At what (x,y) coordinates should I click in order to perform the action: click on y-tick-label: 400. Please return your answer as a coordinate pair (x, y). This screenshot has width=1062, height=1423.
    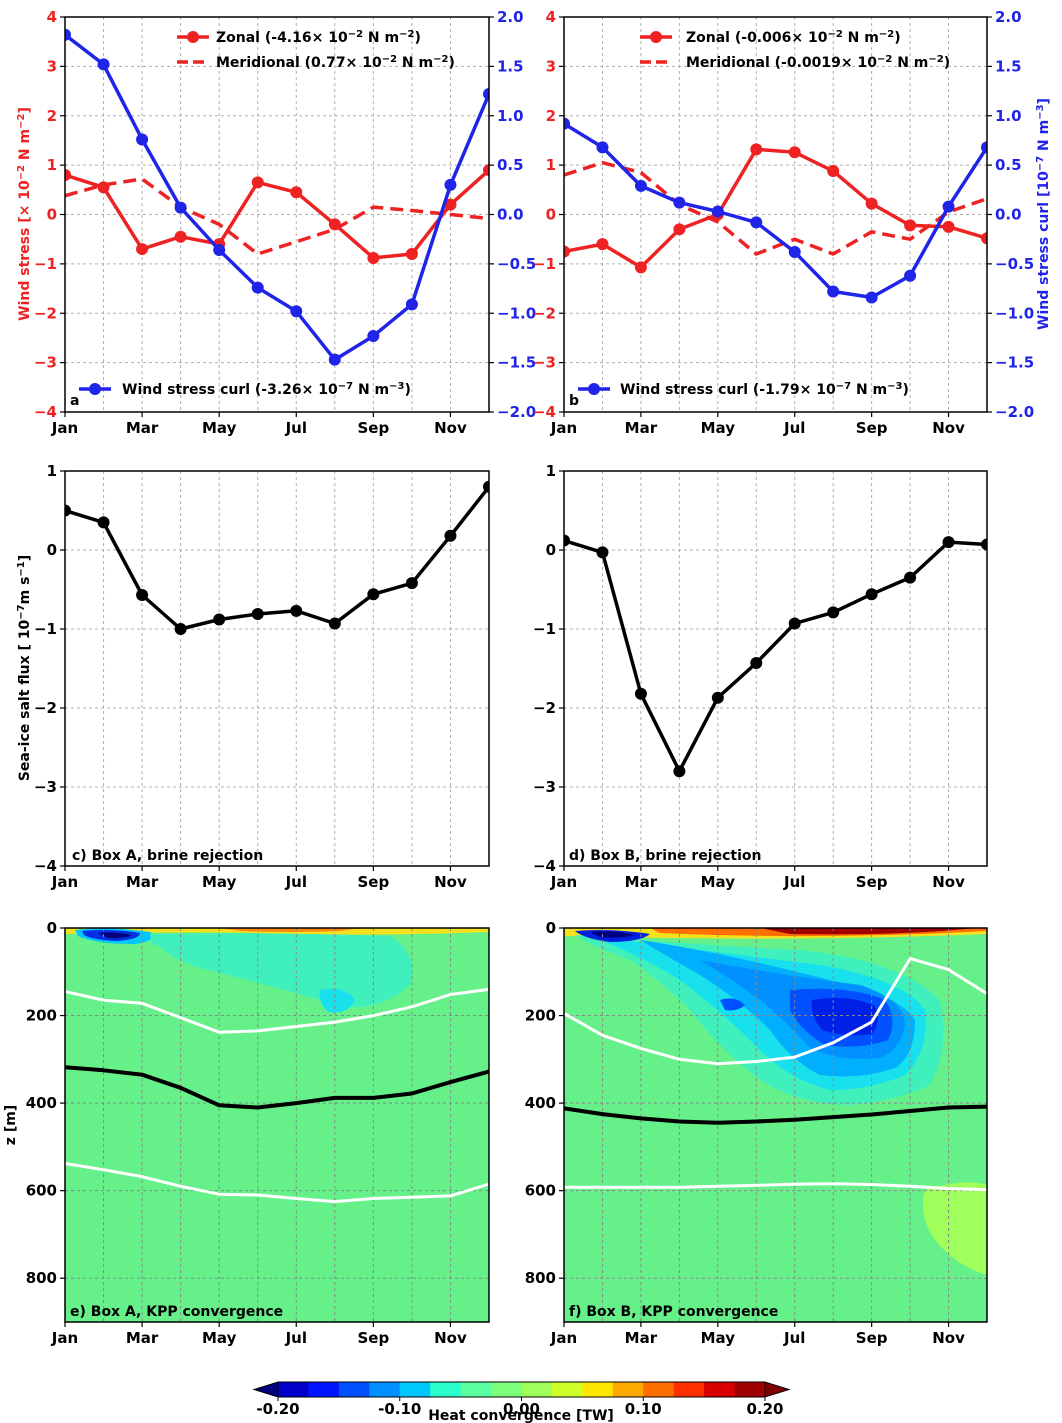
    Looking at the image, I should click on (540, 1103).